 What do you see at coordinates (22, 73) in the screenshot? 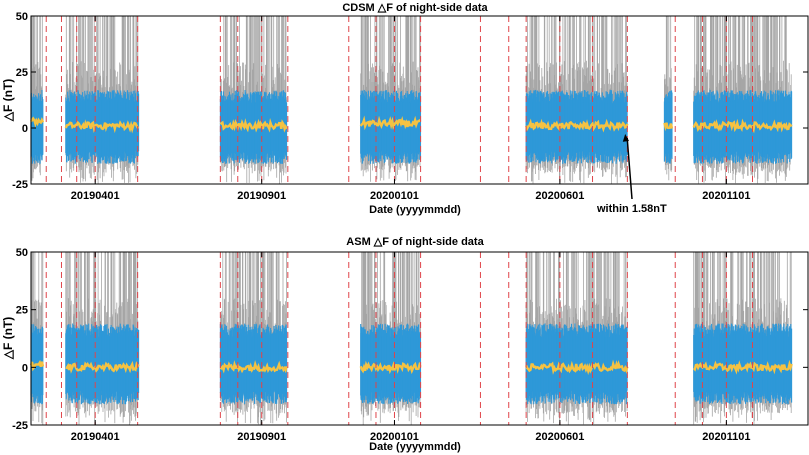
I see `cdsm-ytick-label: 25` at bounding box center [22, 73].